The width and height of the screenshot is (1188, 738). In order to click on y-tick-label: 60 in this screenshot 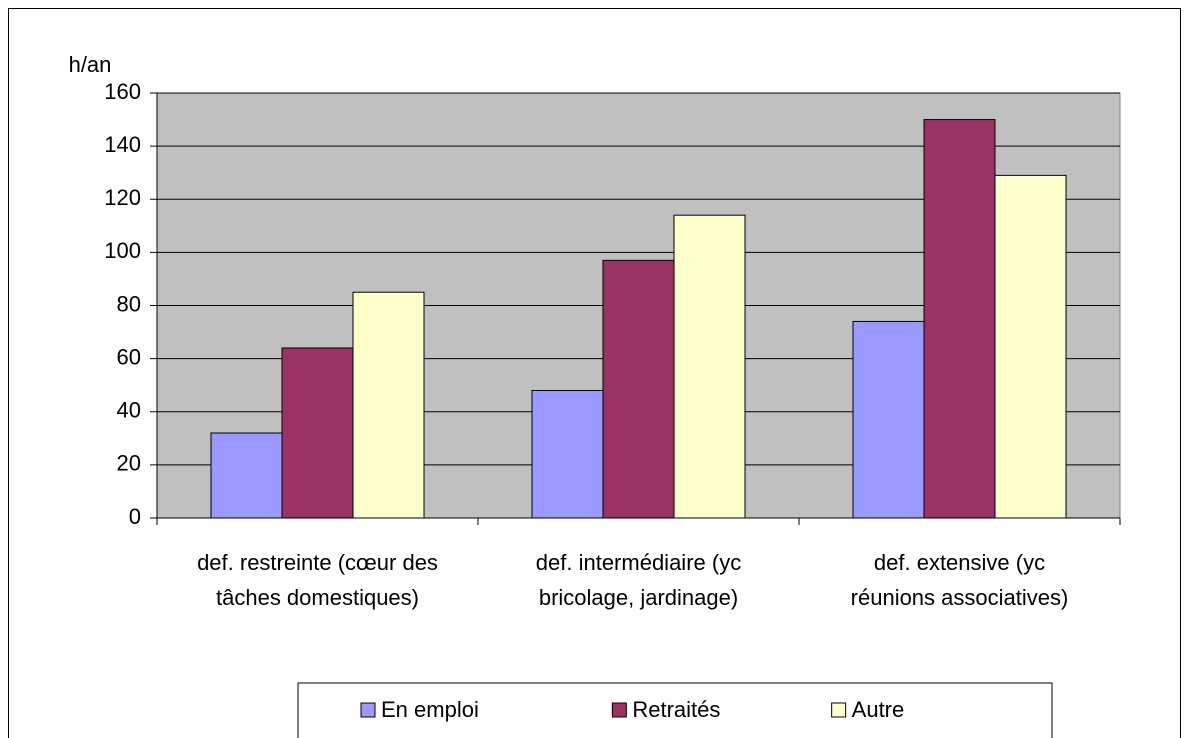, I will do `click(129, 356)`.